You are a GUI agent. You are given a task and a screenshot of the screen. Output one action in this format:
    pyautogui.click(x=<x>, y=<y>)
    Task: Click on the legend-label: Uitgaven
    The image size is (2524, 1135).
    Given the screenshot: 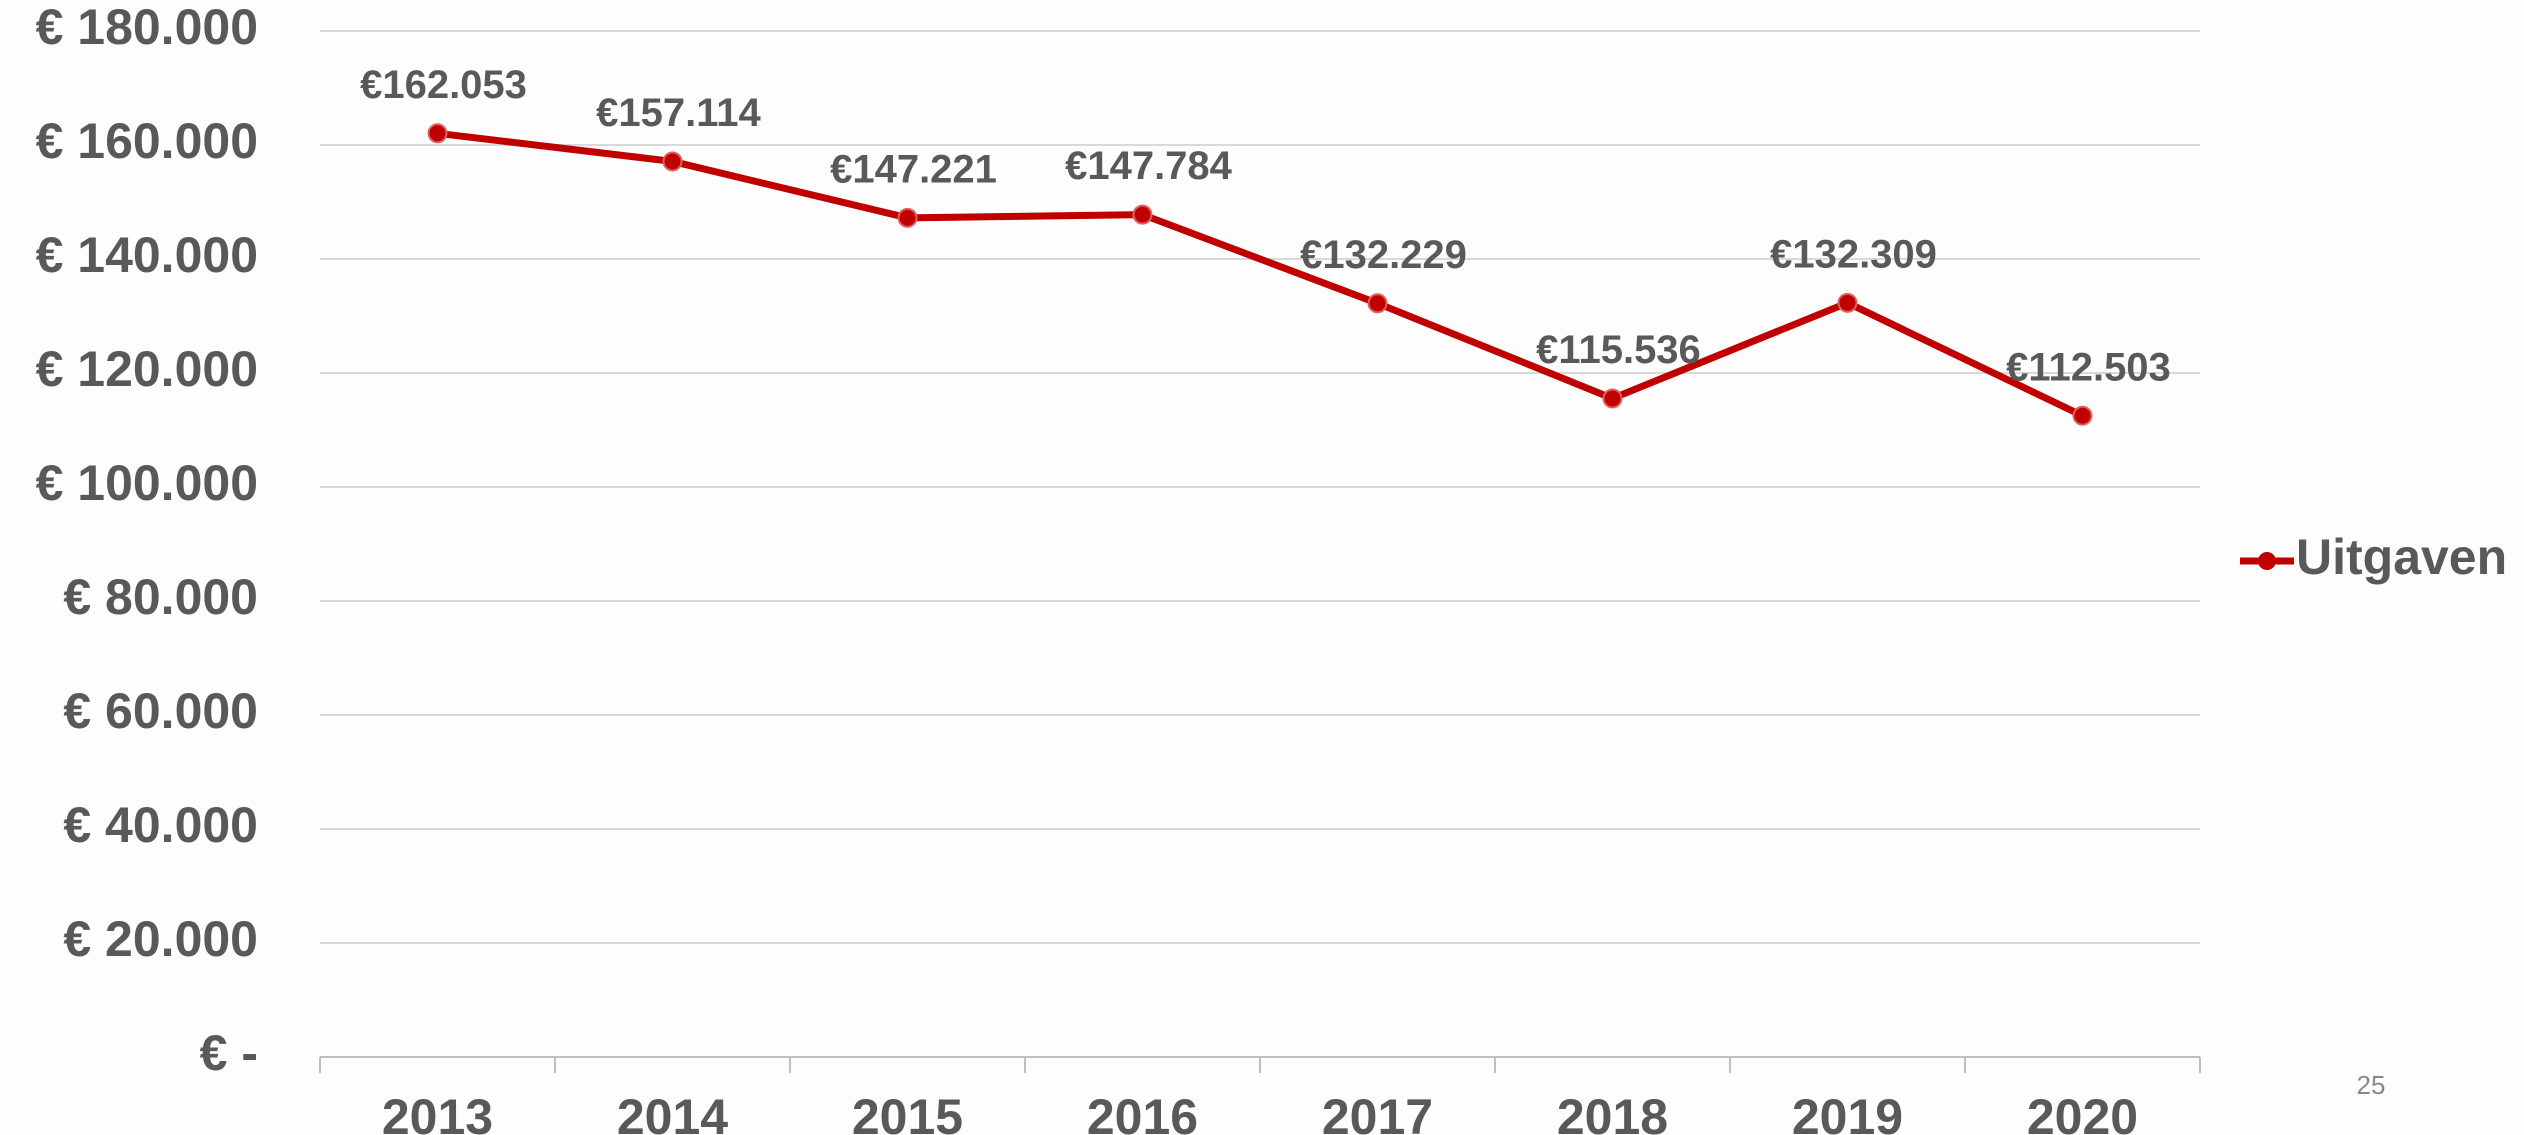 What is the action you would take?
    pyautogui.click(x=2401, y=557)
    